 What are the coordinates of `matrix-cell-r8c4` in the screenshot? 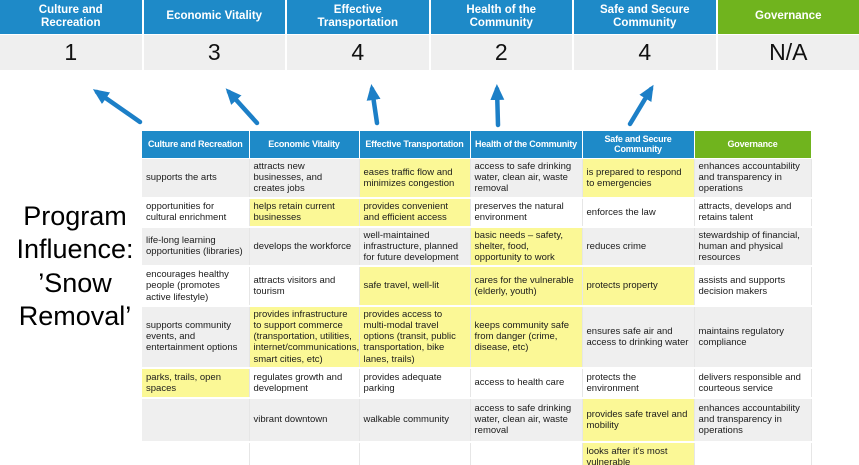 It's located at (526, 453).